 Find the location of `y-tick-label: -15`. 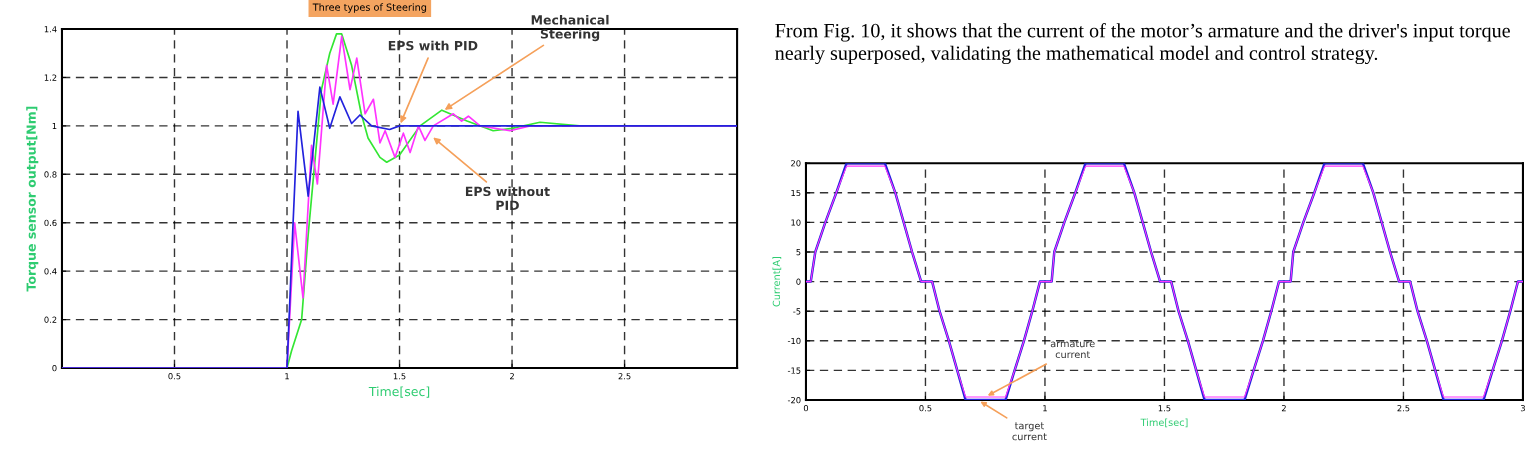

y-tick-label: -15 is located at coordinates (794, 370).